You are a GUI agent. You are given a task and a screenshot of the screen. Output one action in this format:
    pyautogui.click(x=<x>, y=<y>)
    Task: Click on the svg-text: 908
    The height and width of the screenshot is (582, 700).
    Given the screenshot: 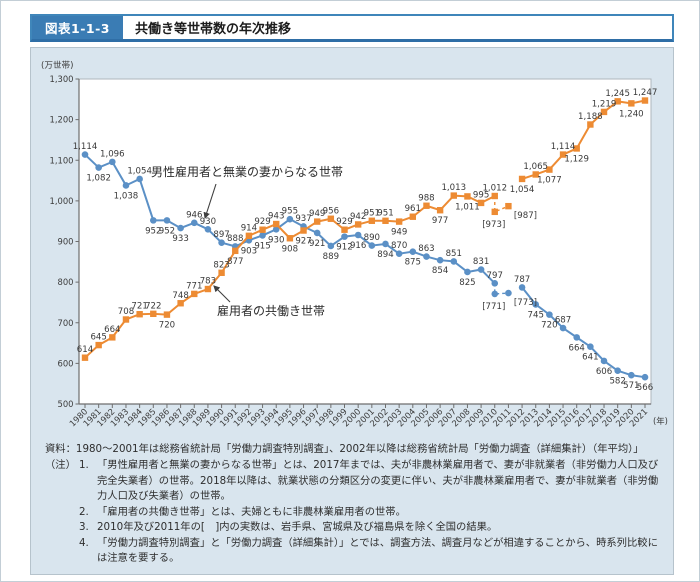 What is the action you would take?
    pyautogui.click(x=290, y=249)
    